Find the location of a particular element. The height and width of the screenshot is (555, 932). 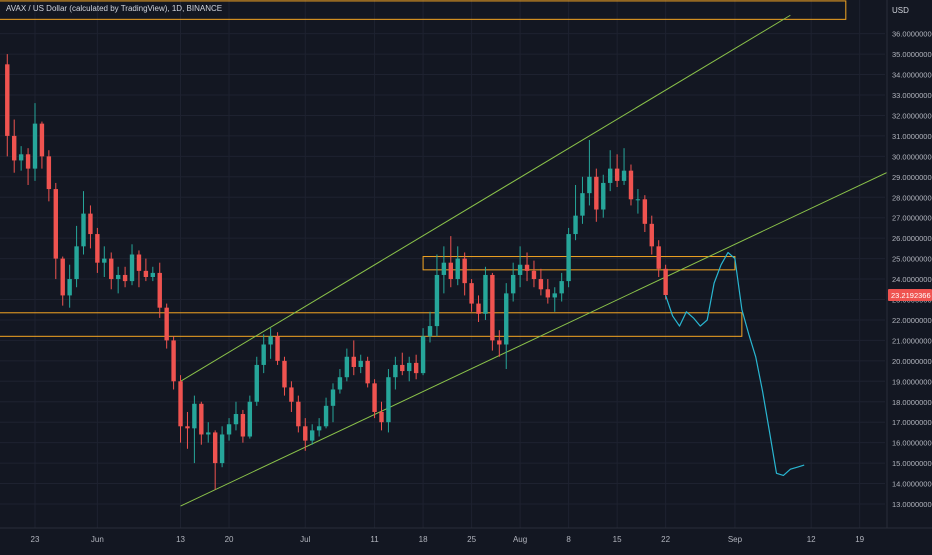

x-tick-label: 18 is located at coordinates (423, 539).